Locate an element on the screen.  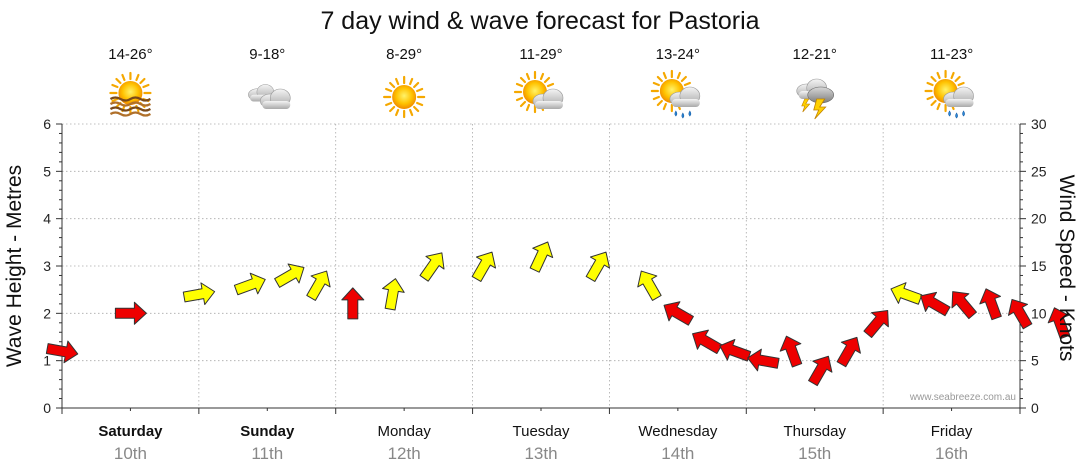
day-name: Sunday is located at coordinates (267, 431).